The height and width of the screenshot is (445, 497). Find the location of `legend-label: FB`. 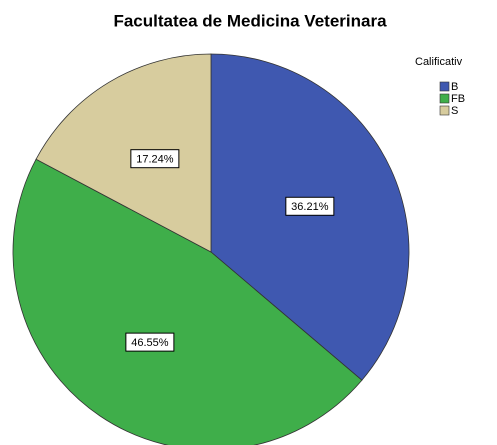

legend-label: FB is located at coordinates (458, 99).